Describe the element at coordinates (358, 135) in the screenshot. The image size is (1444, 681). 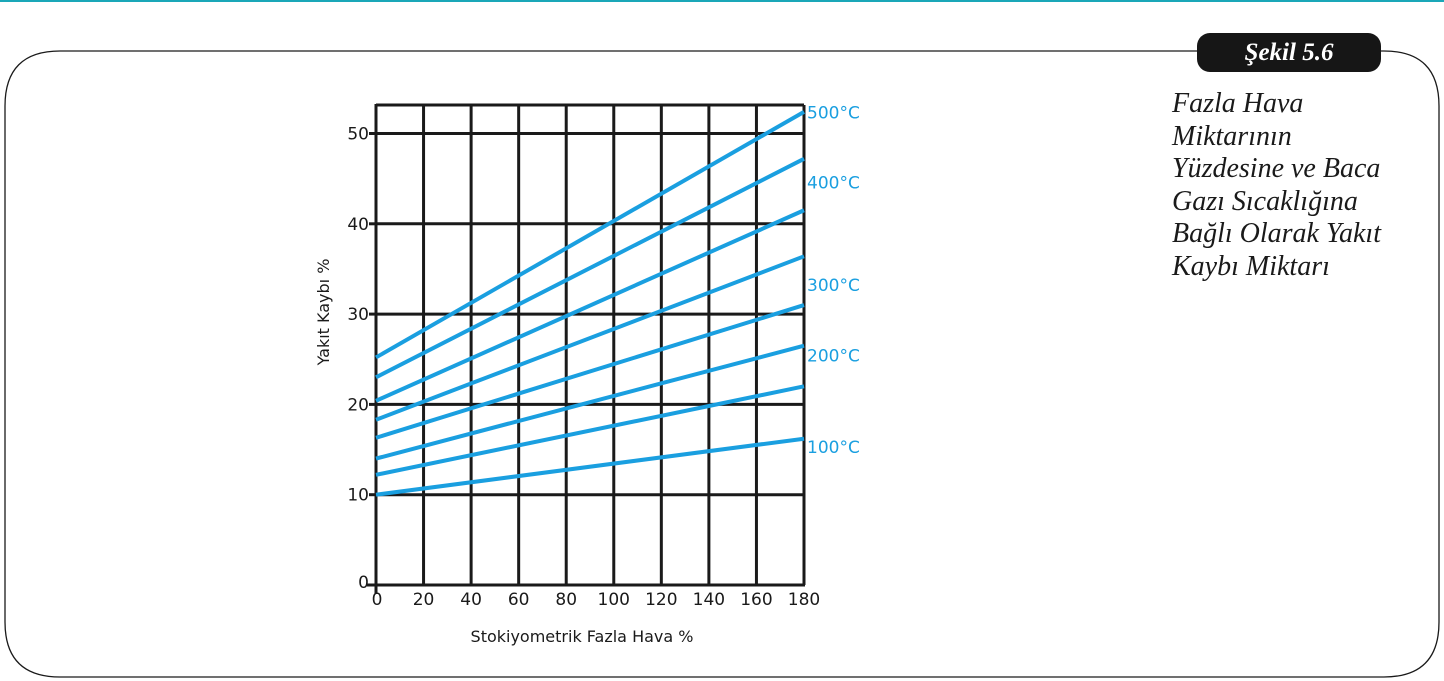
I see `y-tick-label: 50` at that location.